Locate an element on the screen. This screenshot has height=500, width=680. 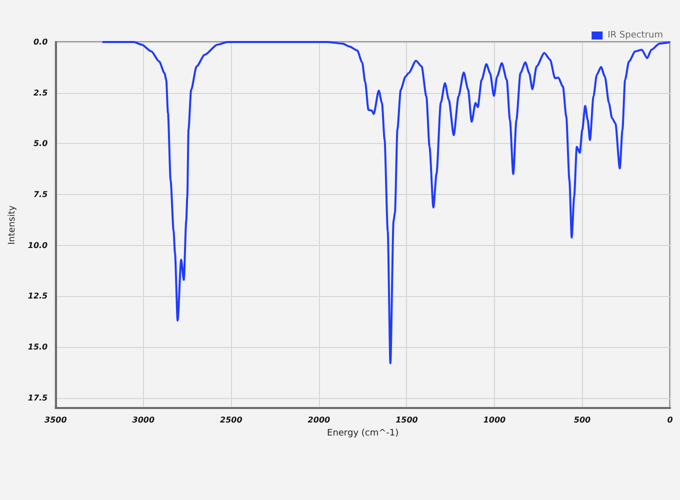
x-tick-label: 2000 is located at coordinates (319, 420).